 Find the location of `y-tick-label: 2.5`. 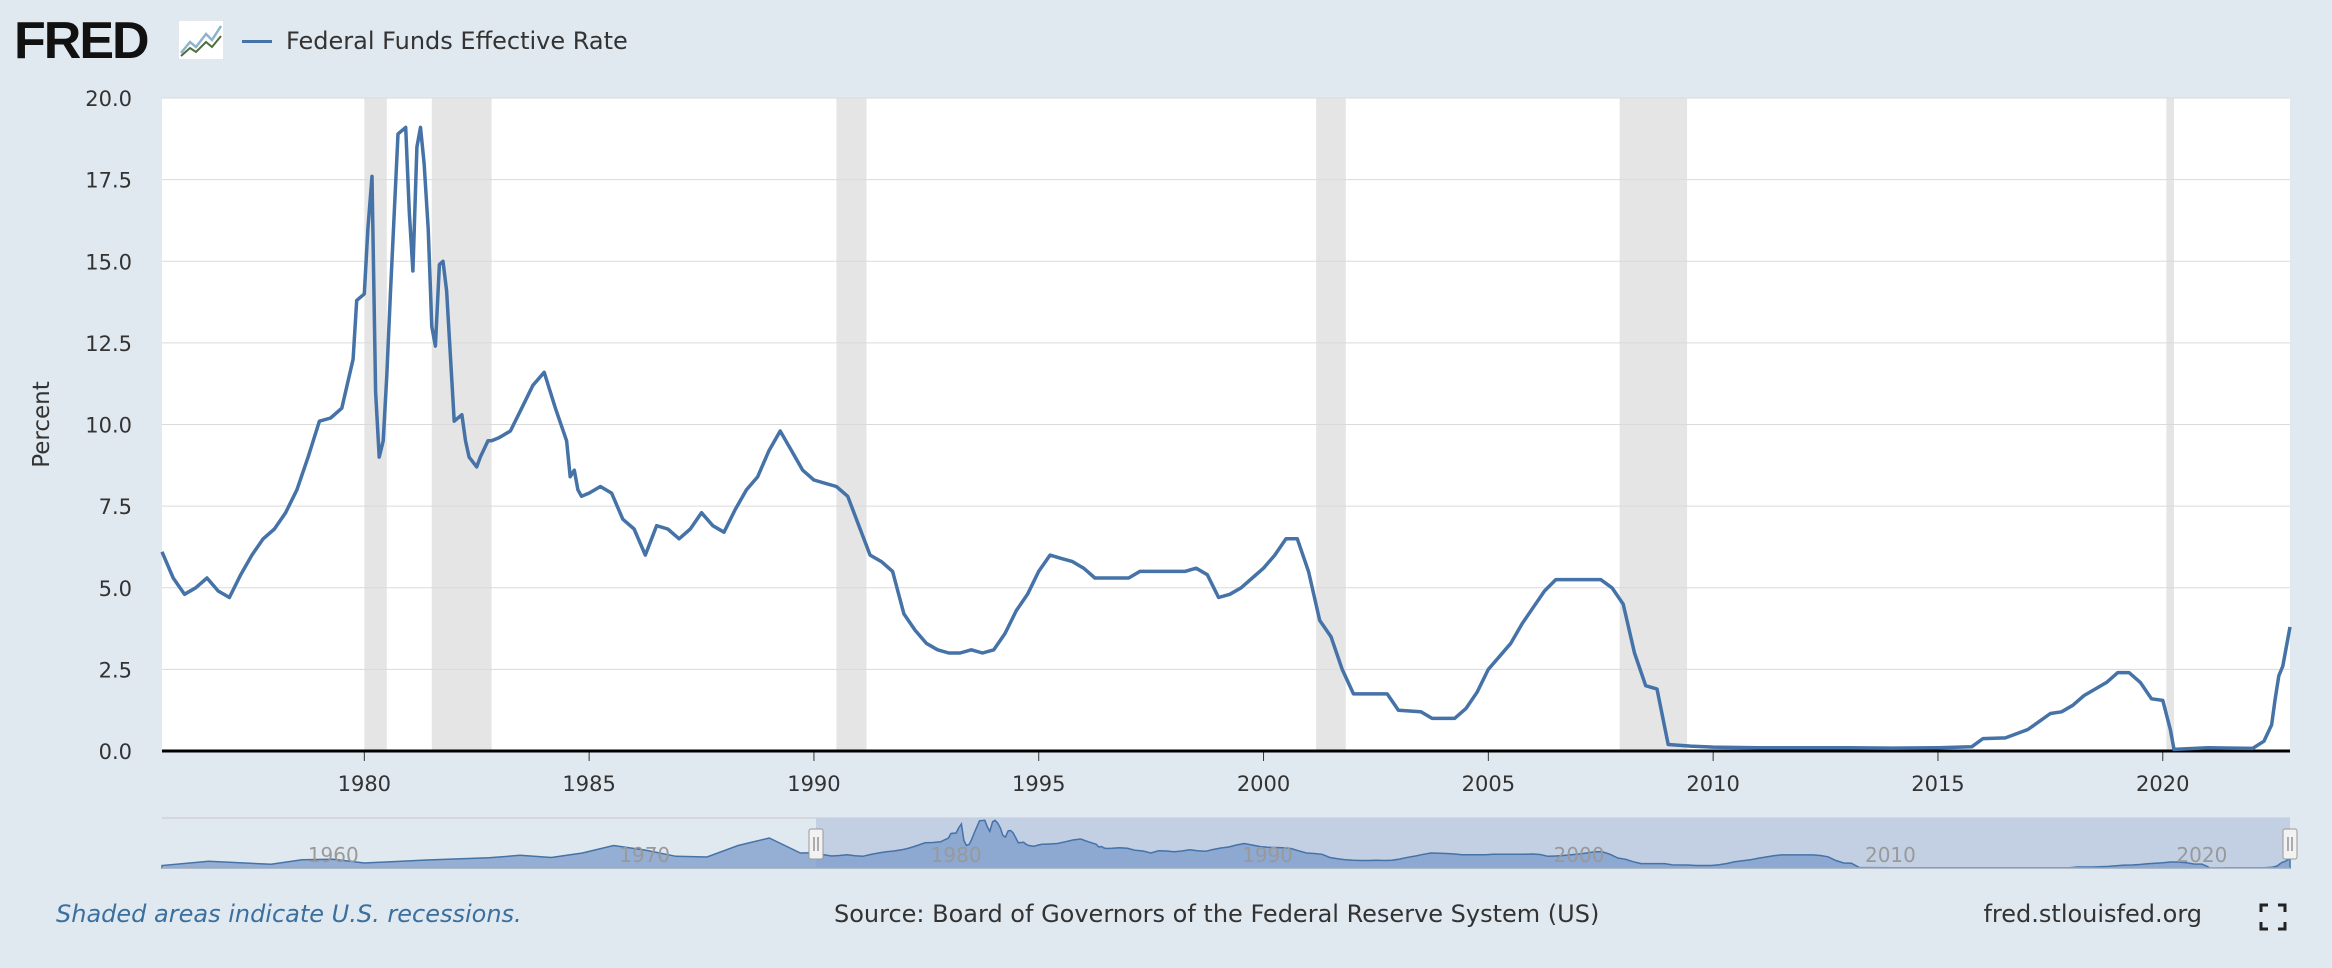

y-tick-label: 2.5 is located at coordinates (115, 670).